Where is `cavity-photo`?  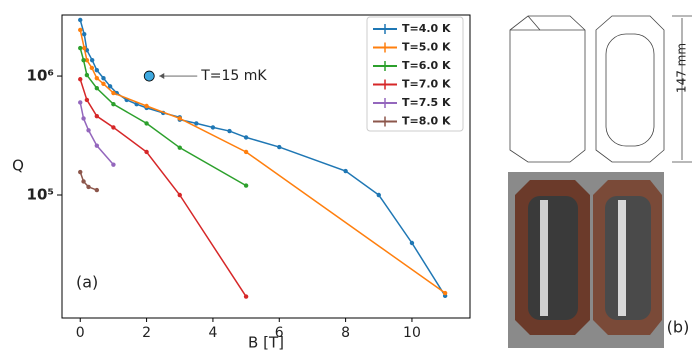 cavity-photo is located at coordinates (586, 260).